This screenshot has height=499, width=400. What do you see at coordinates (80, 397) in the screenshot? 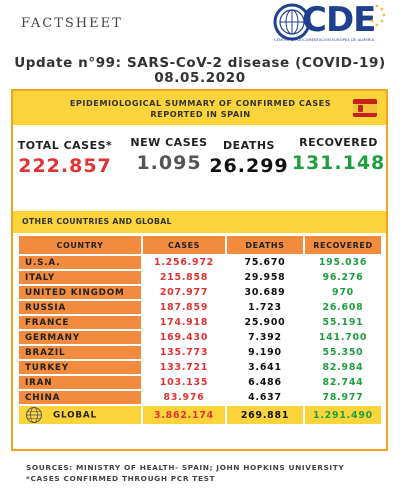
I see `country-name: CHINA` at bounding box center [80, 397].